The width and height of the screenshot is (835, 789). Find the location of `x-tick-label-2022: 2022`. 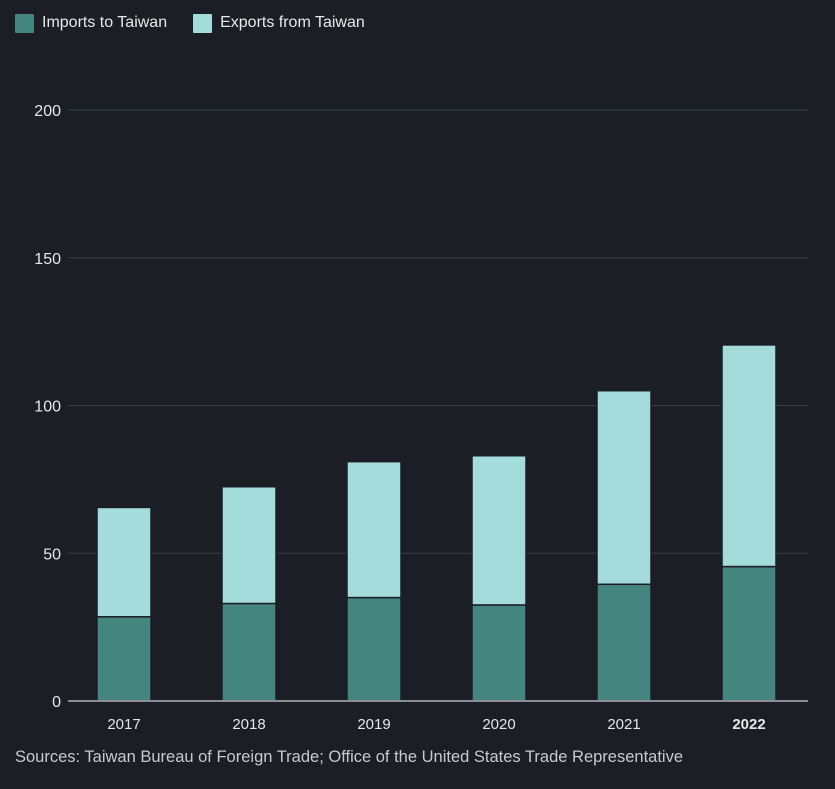

x-tick-label-2022: 2022 is located at coordinates (748, 724).